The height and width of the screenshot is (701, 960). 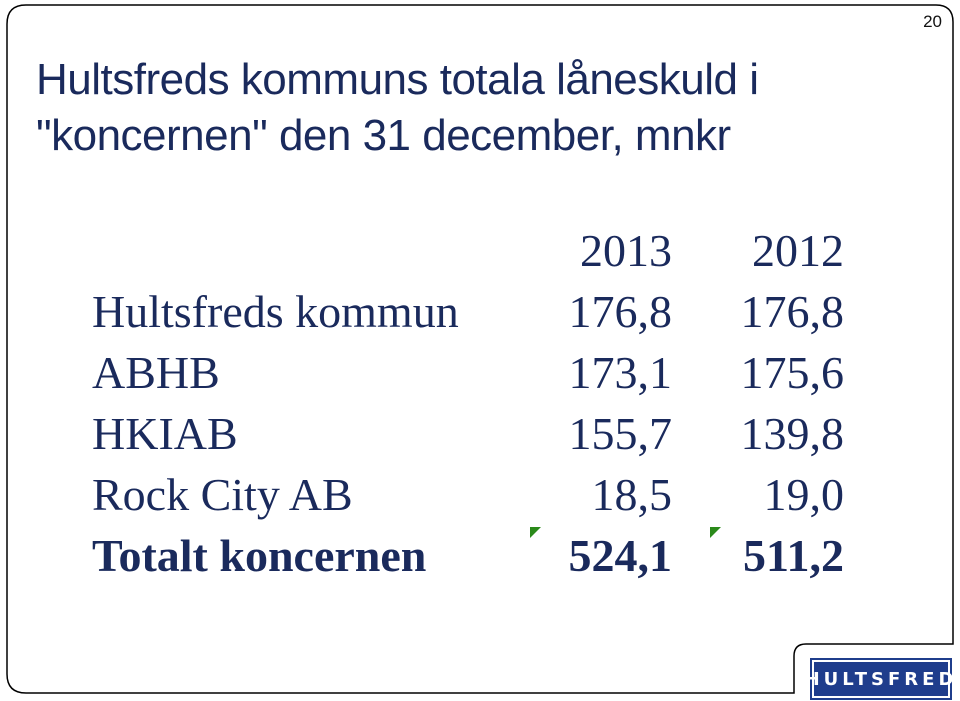 I want to click on total-value-2013-cell: 524,1, so click(x=601, y=555).